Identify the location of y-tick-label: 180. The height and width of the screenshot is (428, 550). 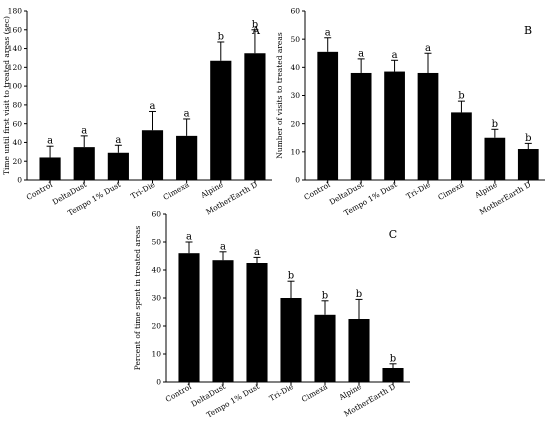
(15, 11).